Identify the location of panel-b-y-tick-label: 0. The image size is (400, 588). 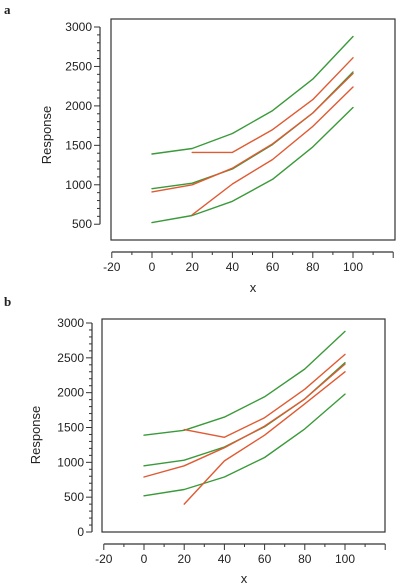
(80, 532).